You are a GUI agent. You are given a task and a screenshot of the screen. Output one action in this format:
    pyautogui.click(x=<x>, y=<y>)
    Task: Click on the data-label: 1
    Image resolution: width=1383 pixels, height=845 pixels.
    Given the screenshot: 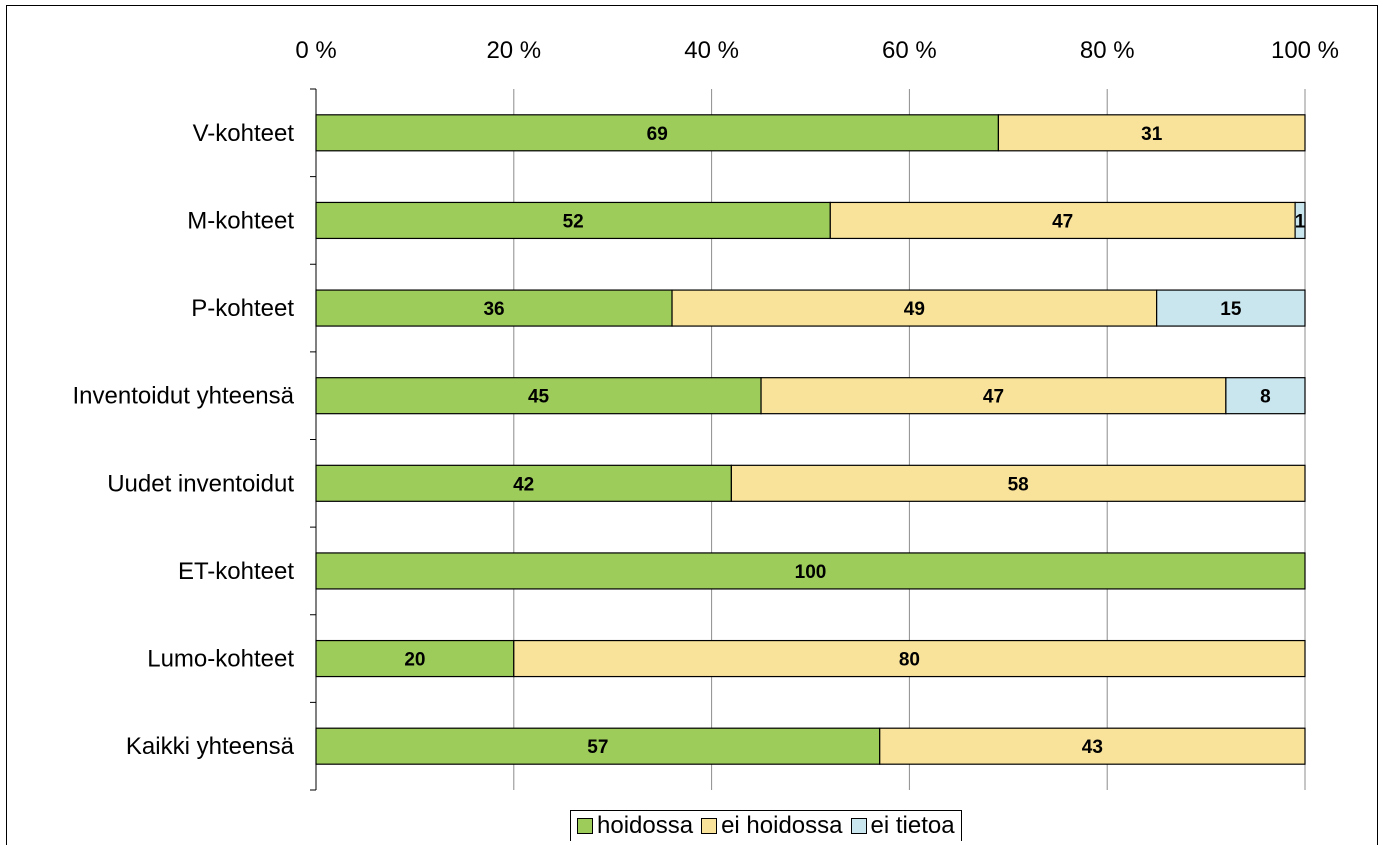 What is the action you would take?
    pyautogui.click(x=1300, y=221)
    